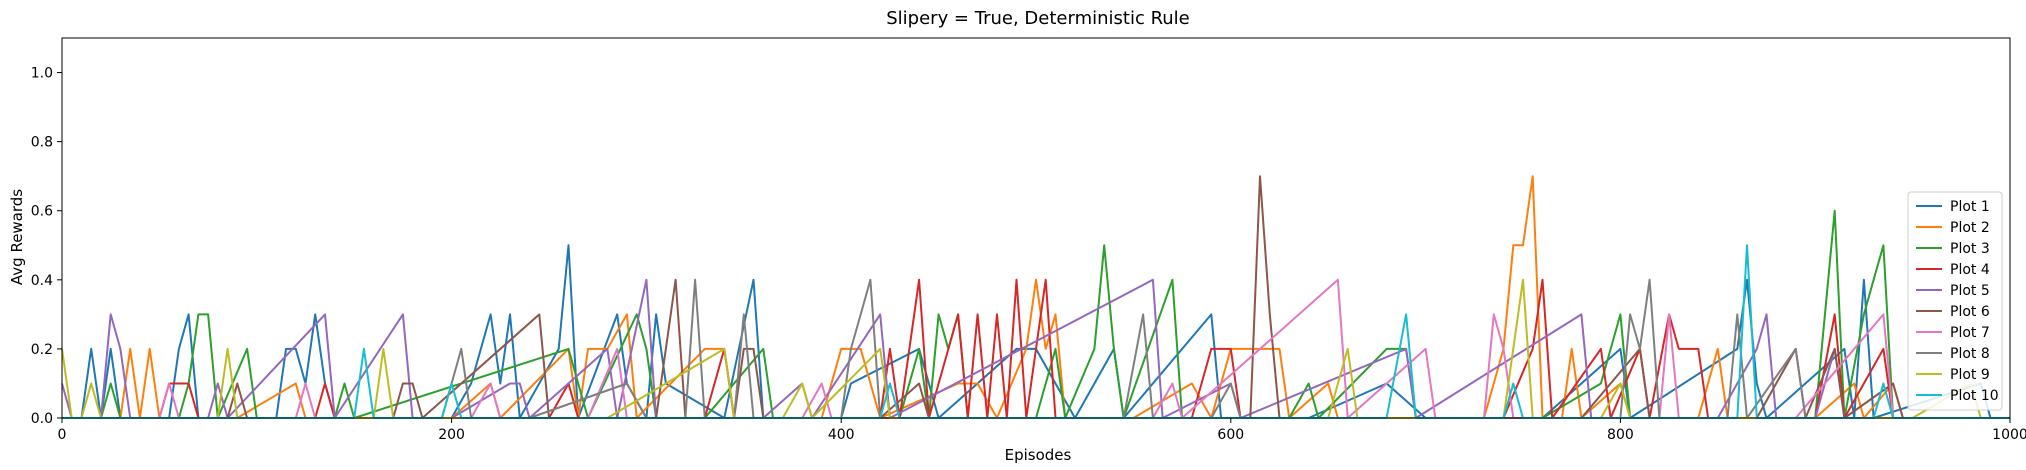 Image resolution: width=2026 pixels, height=470 pixels. I want to click on y-tick-label: 0.6, so click(42, 212).